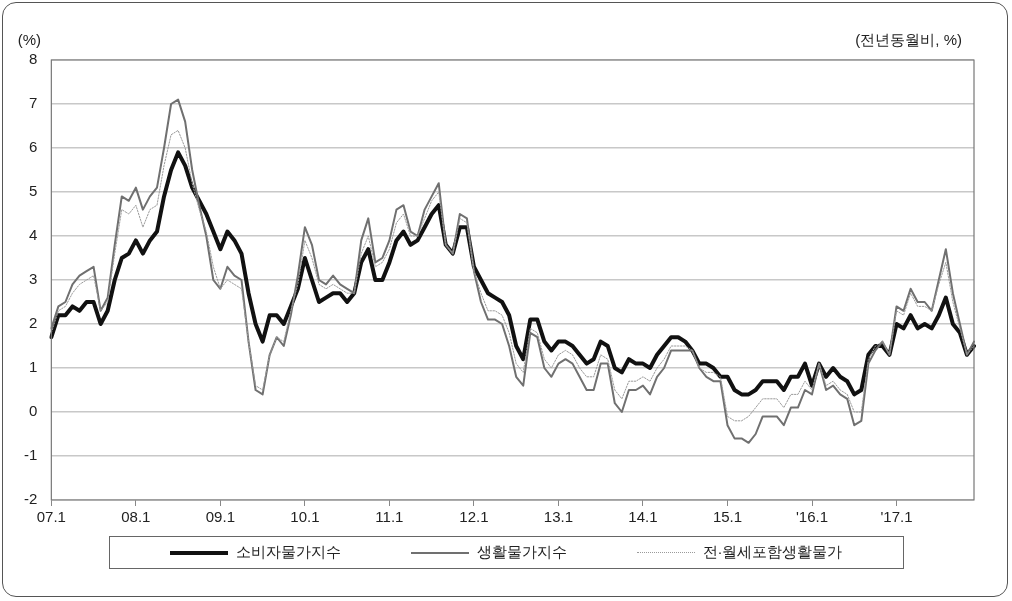 This screenshot has width=1012, height=601. Describe the element at coordinates (30, 455) in the screenshot. I see `y-tick-label: -1` at that location.